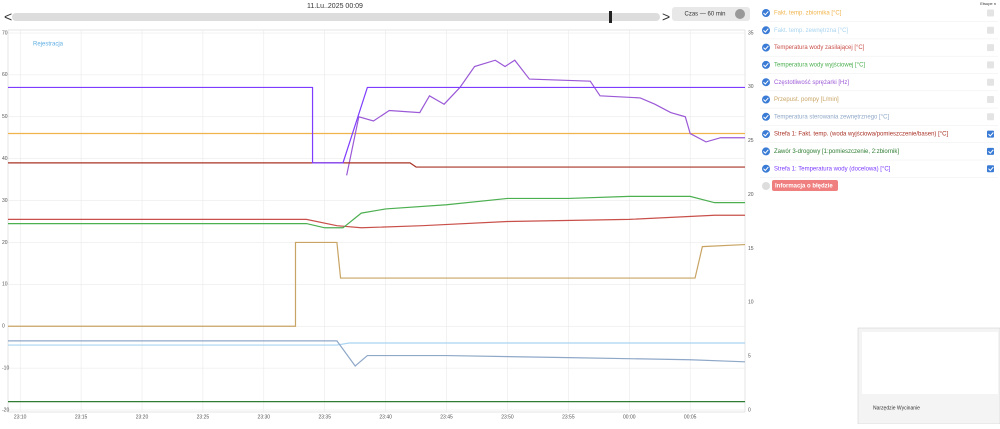  I want to click on x-tick-label: 23:30, so click(264, 417).